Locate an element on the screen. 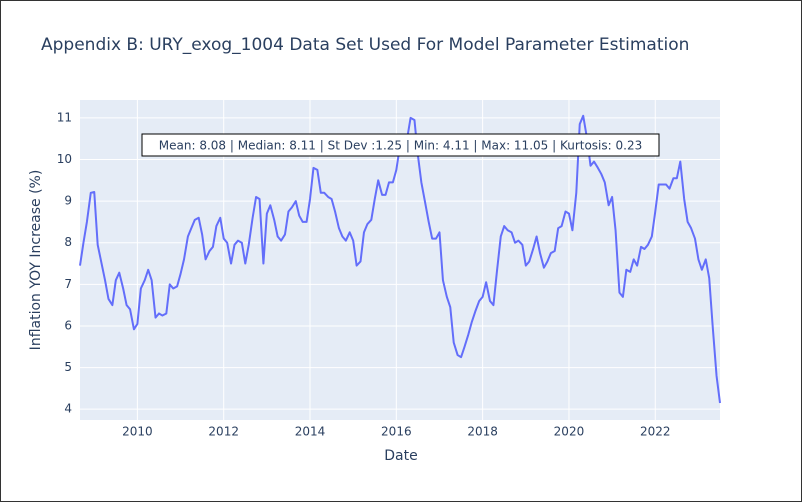 The image size is (802, 502). x-tick-label: 2014 is located at coordinates (310, 432).